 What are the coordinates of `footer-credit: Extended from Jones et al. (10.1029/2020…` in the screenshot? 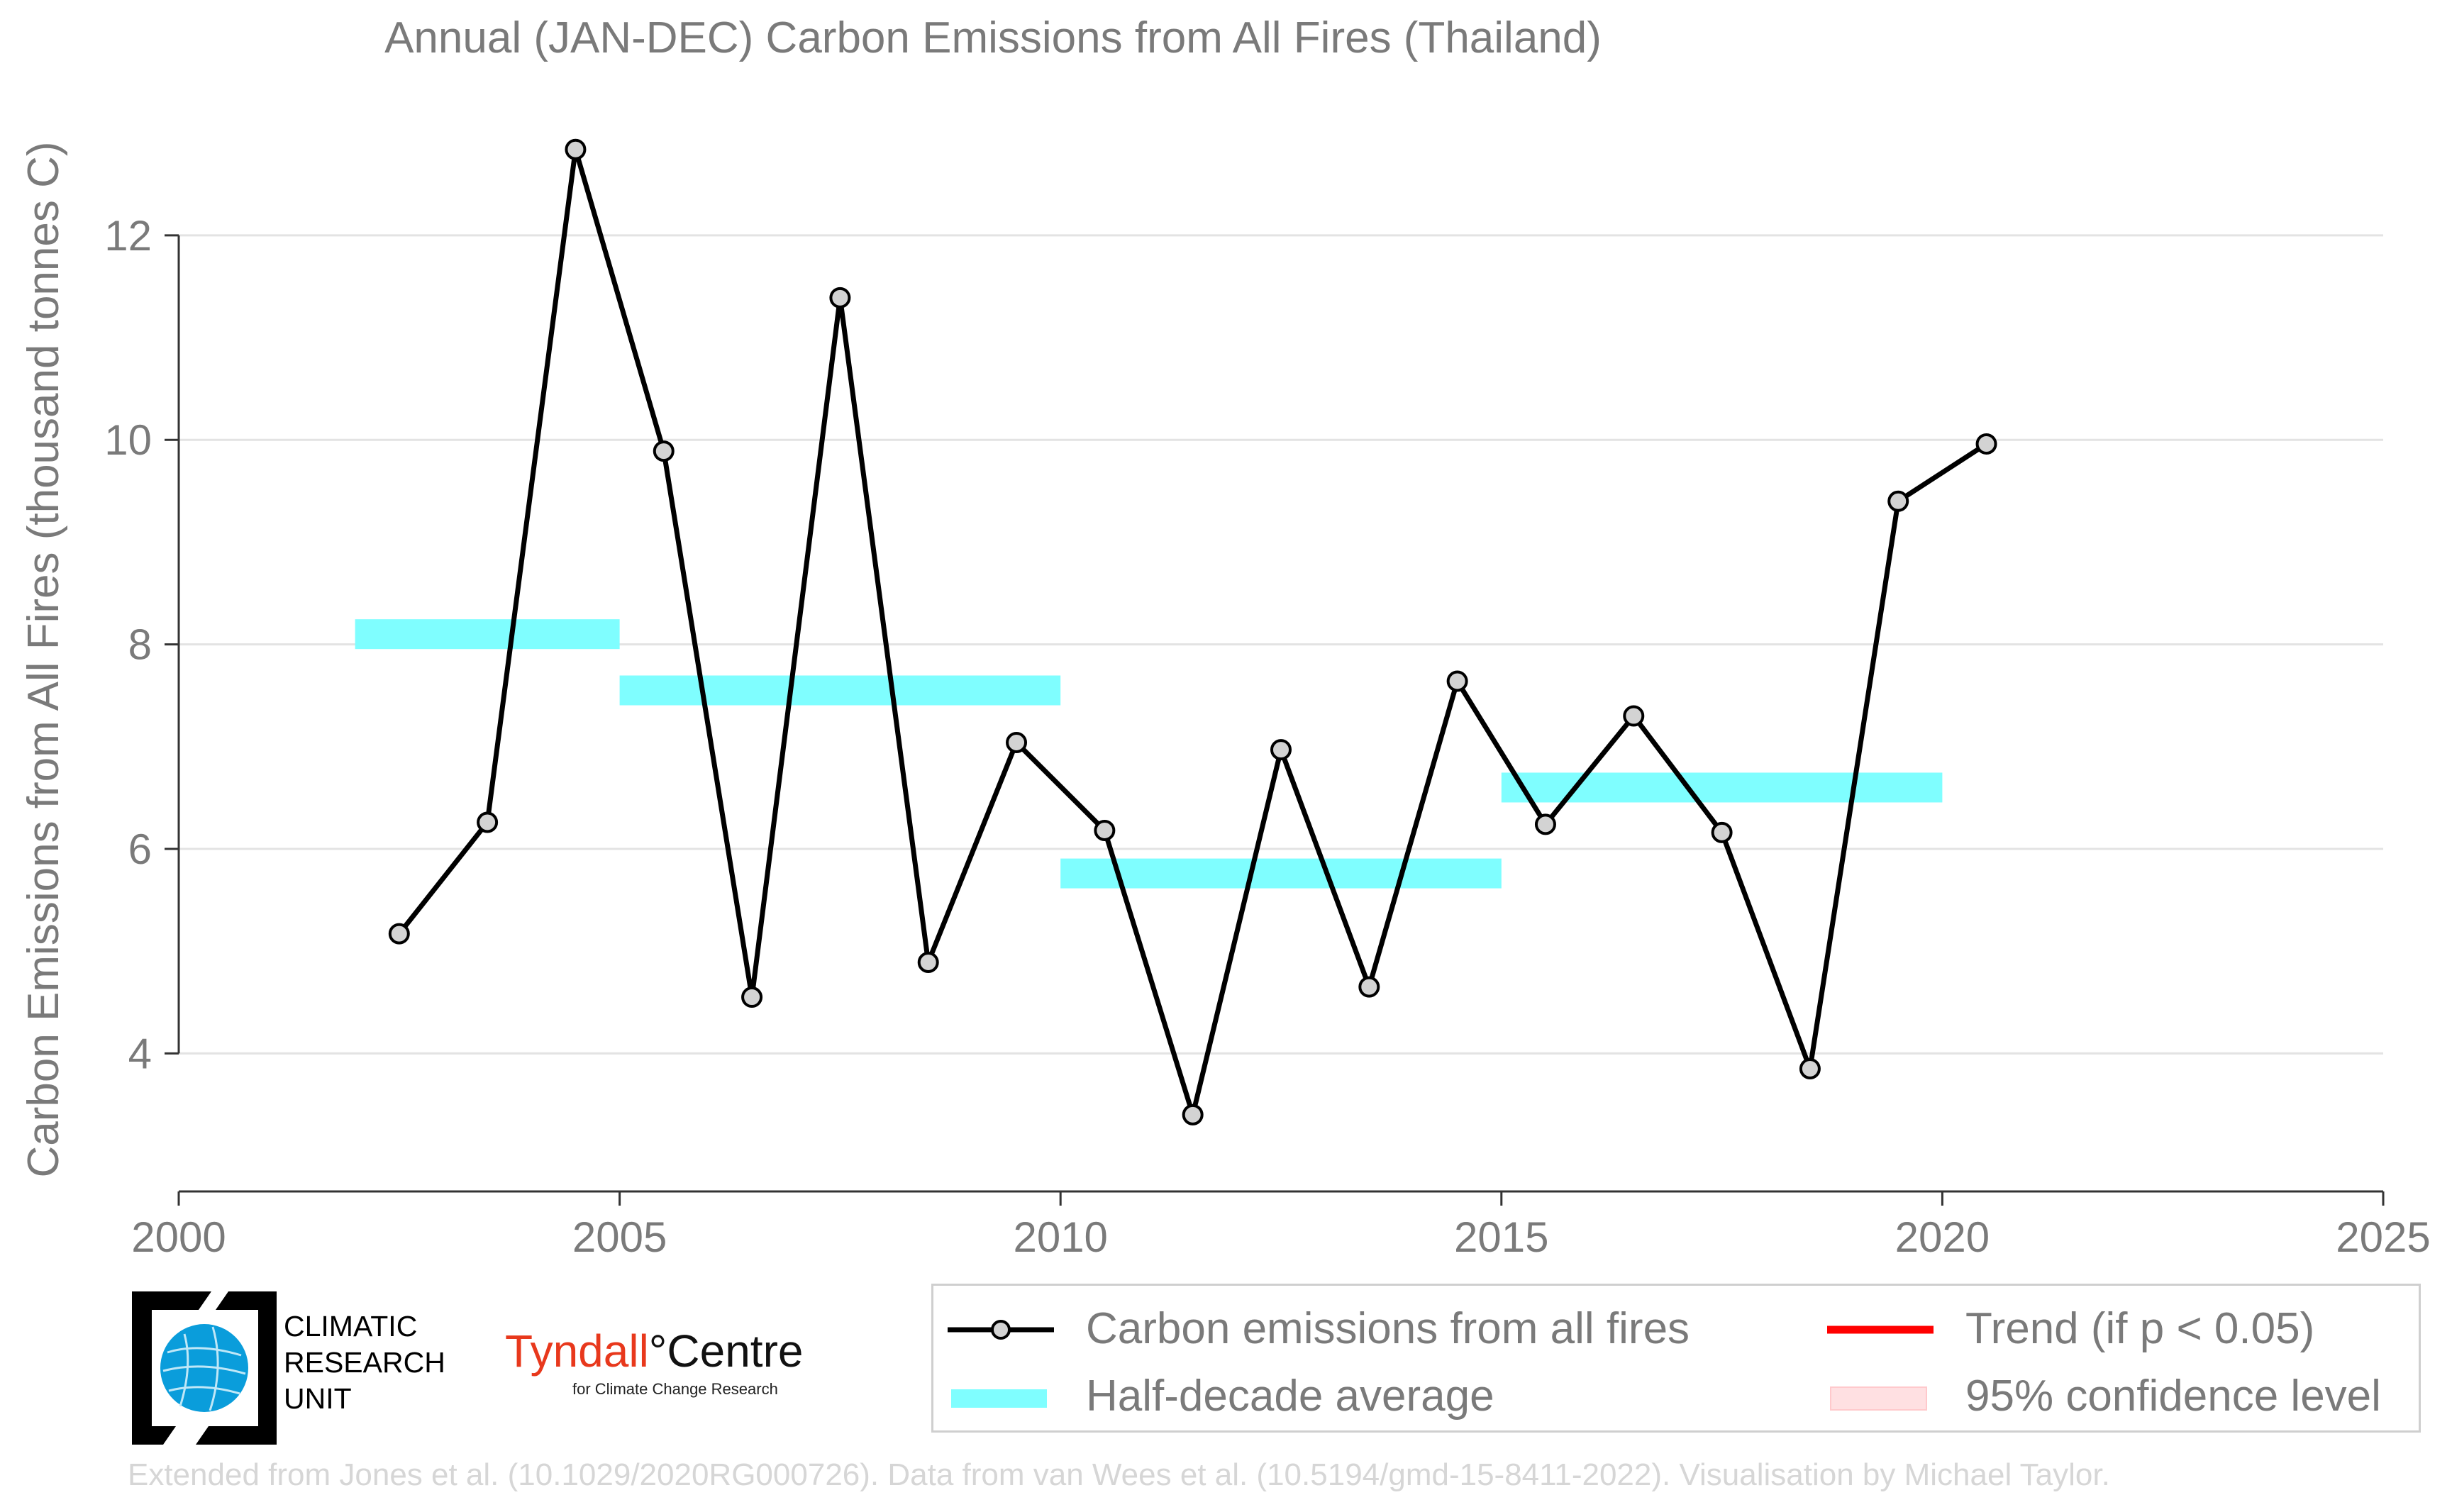 It's located at (1119, 1474).